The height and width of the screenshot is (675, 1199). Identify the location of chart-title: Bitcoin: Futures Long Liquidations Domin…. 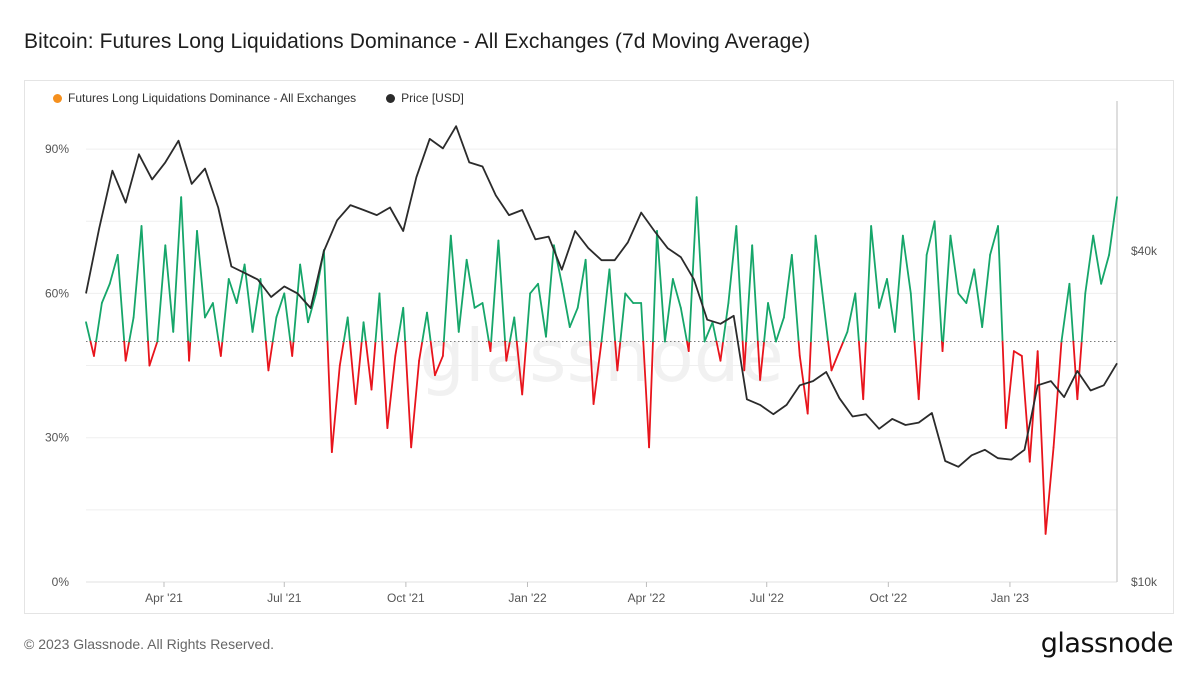
(417, 41).